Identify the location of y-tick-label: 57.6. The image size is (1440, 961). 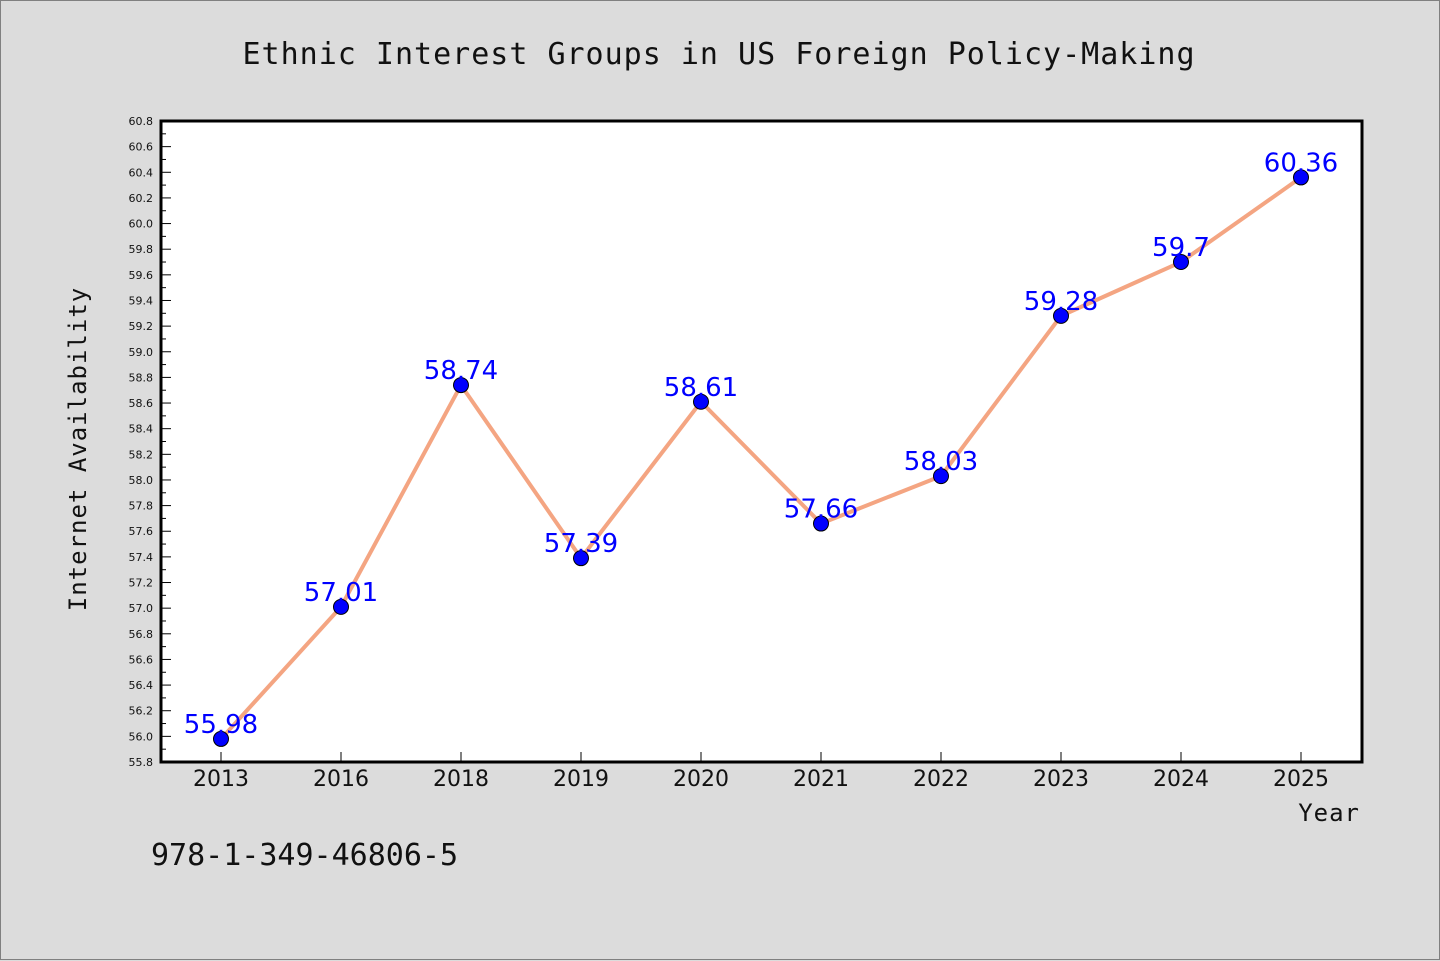
(141, 531).